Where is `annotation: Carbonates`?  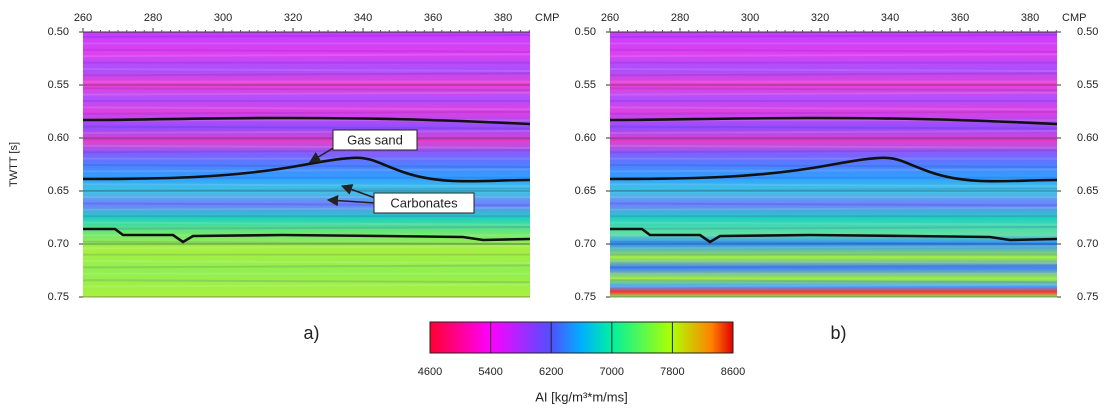 annotation: Carbonates is located at coordinates (424, 202).